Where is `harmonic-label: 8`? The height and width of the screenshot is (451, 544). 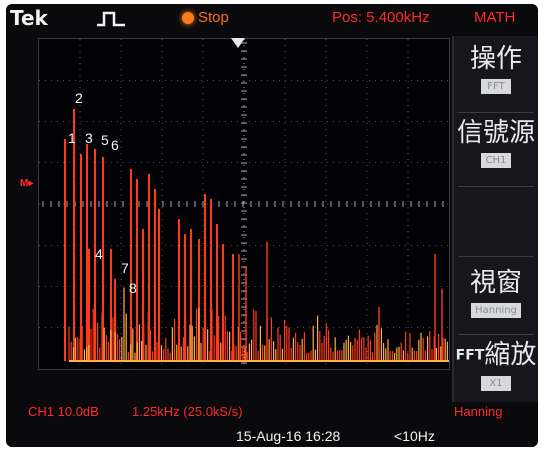 harmonic-label: 8 is located at coordinates (133, 288).